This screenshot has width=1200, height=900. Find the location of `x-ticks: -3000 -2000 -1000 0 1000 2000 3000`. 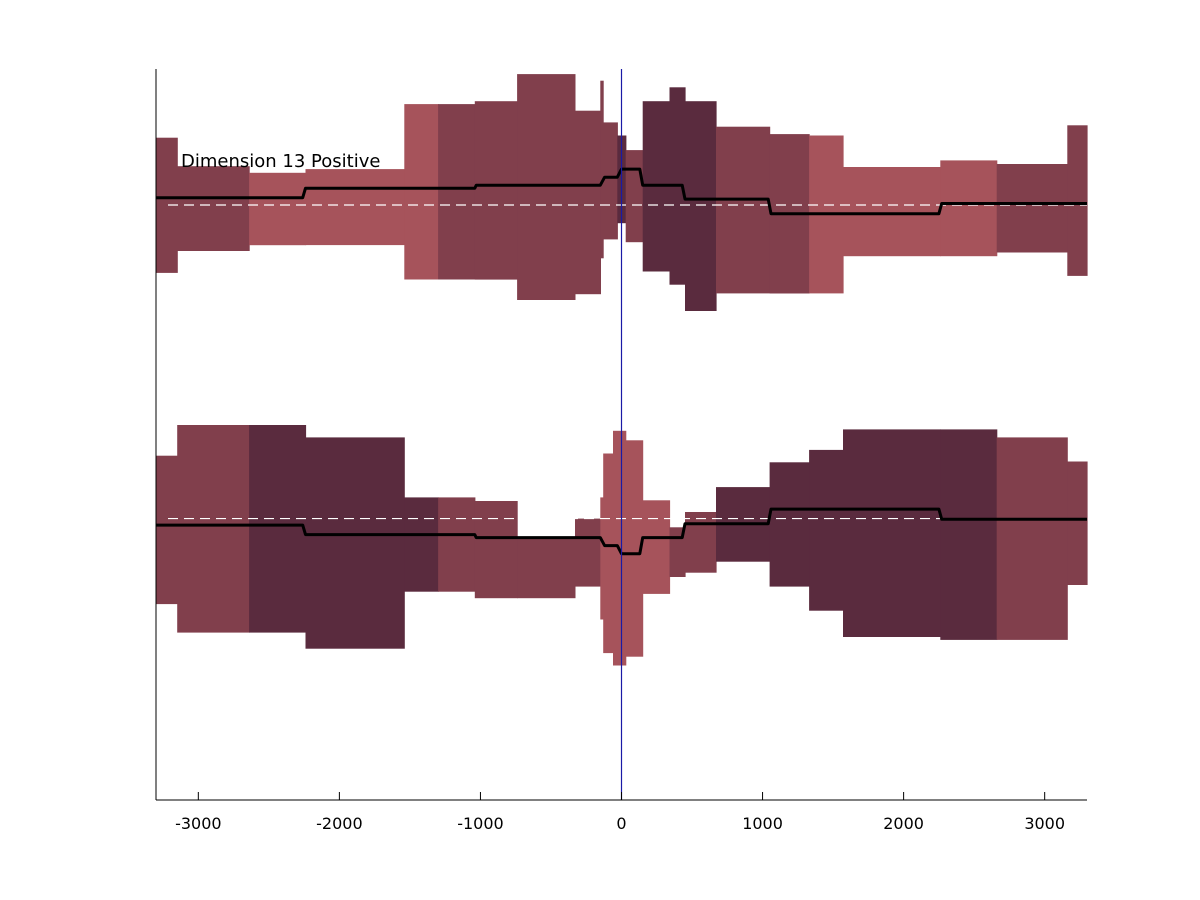

x-ticks: -3000 -2000 -1000 0 1000 2000 3000 is located at coordinates (620, 812).